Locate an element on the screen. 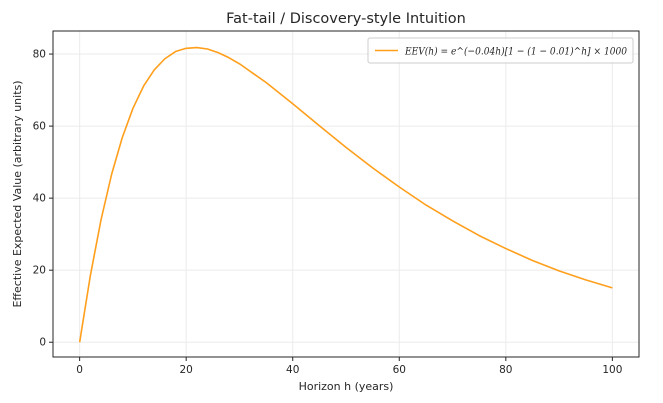  x-tick-label: 20 is located at coordinates (185, 370).